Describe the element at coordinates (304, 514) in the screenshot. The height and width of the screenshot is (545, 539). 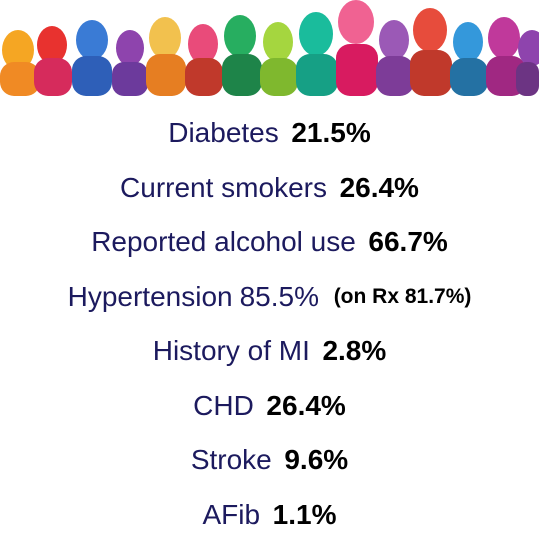
I see `stat-value: 1.1%` at that location.